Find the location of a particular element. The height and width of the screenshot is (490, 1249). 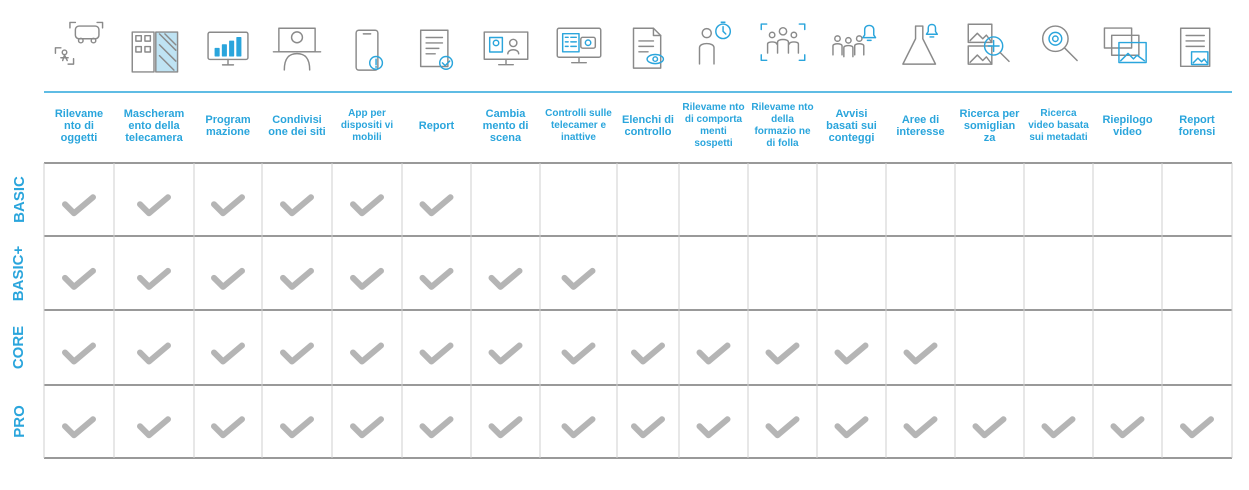

feature-header: Riepilogo video is located at coordinates (1127, 126).